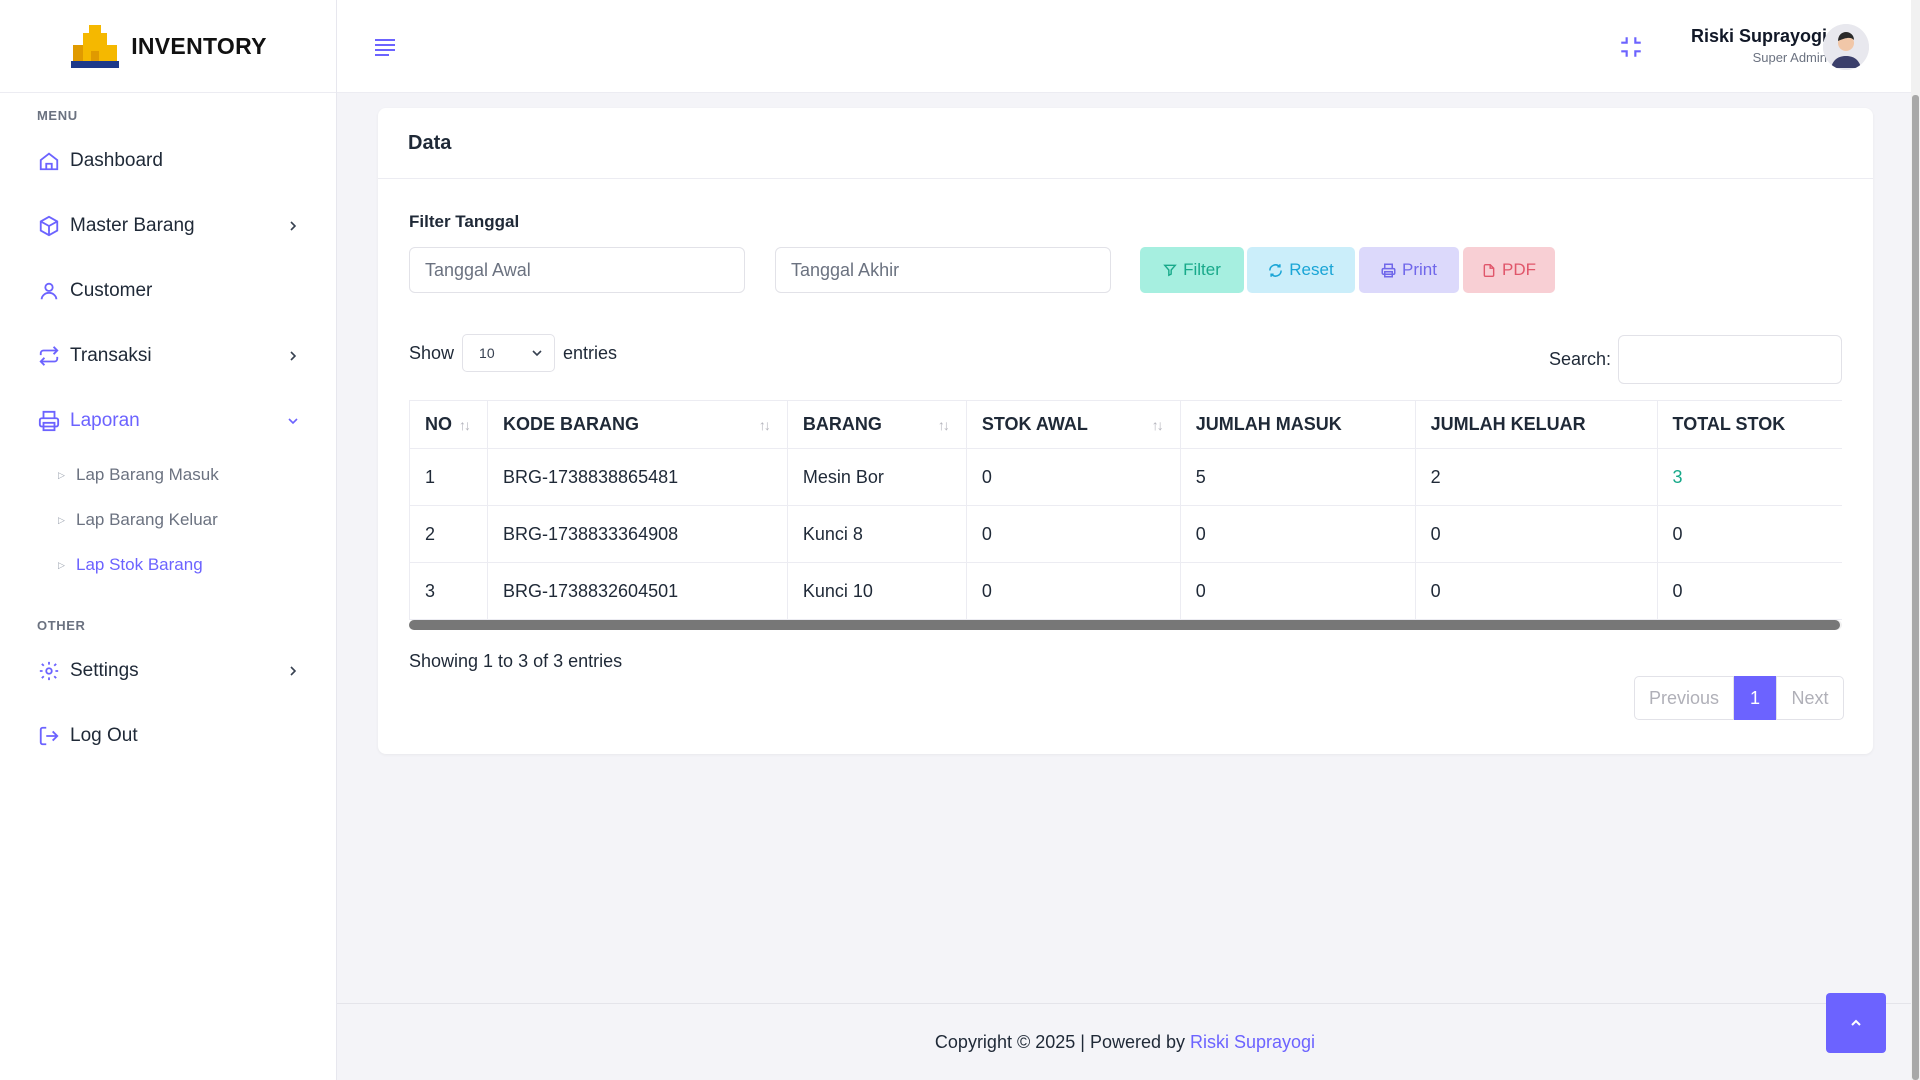 The height and width of the screenshot is (1080, 1920). I want to click on brand-name: INVENTORY, so click(199, 45).